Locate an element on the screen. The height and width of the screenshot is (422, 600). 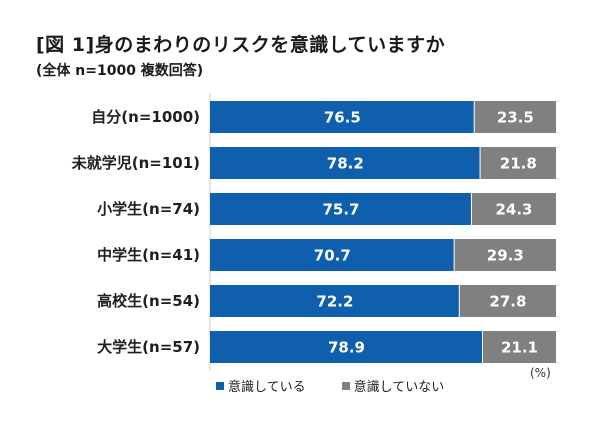
value-label-aware: 75.7 is located at coordinates (340, 210).